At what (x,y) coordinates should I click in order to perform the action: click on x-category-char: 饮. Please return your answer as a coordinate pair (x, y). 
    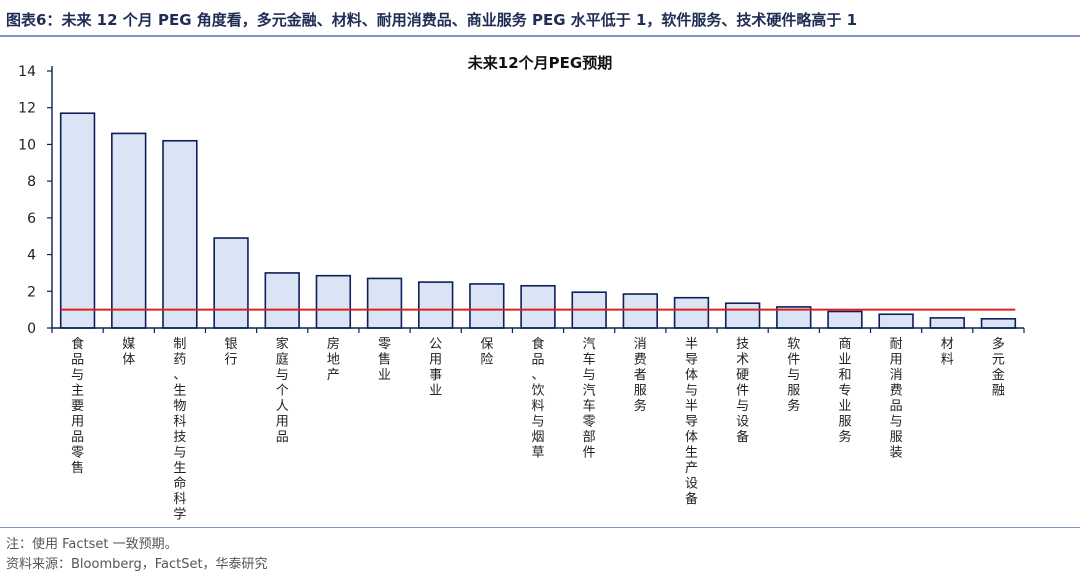
    Looking at the image, I should click on (537, 391).